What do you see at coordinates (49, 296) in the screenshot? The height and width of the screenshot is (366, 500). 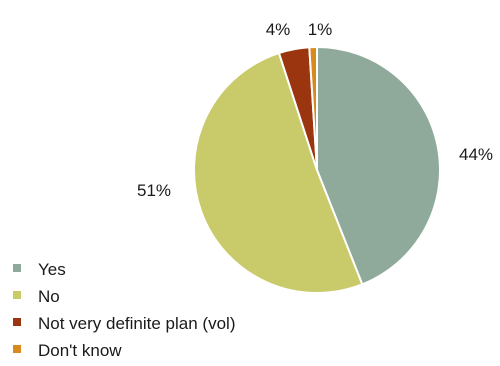 I see `legend-label-no: No` at bounding box center [49, 296].